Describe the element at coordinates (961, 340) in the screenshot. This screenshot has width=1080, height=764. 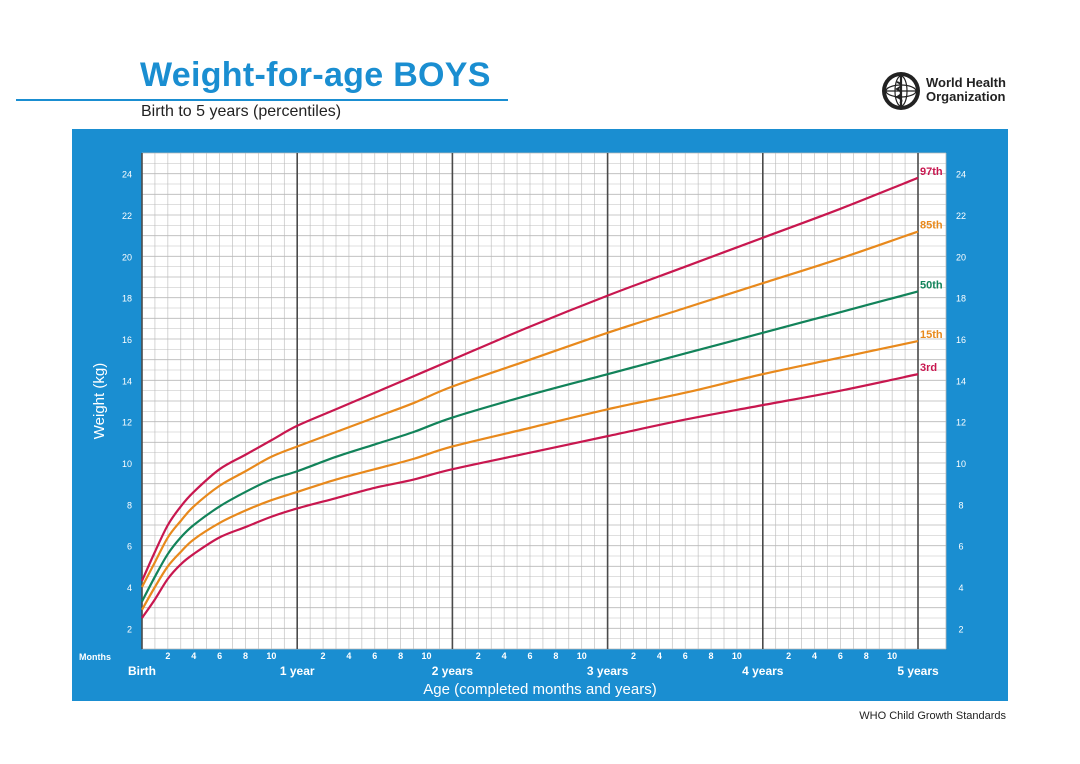
I see `y-tick-right: 16` at that location.